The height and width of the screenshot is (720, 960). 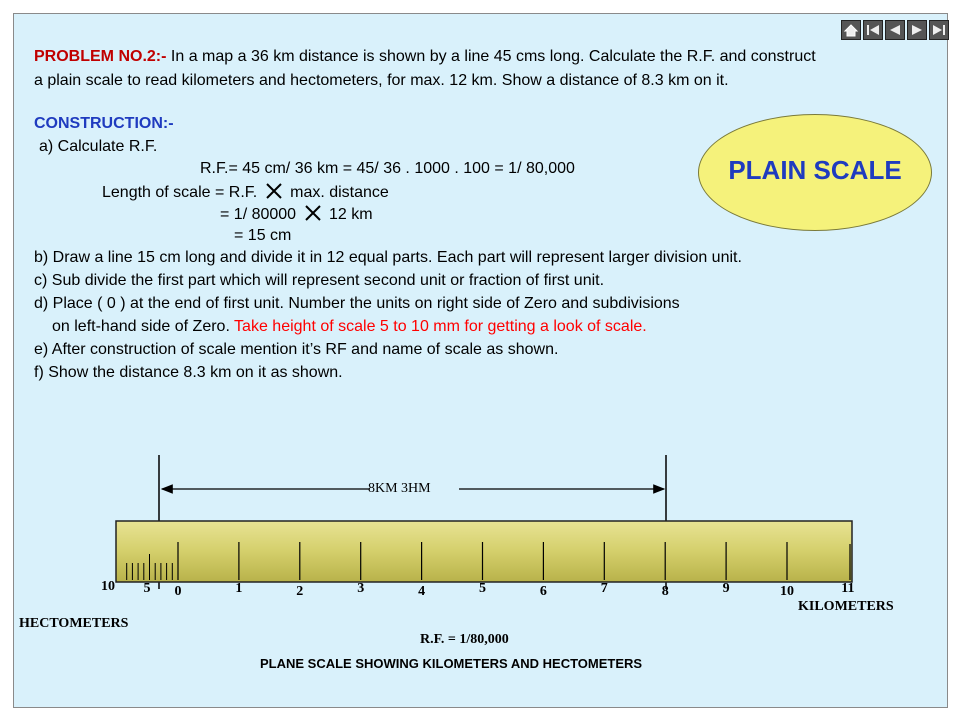 What do you see at coordinates (482, 588) in the screenshot?
I see `main-label: 5` at bounding box center [482, 588].